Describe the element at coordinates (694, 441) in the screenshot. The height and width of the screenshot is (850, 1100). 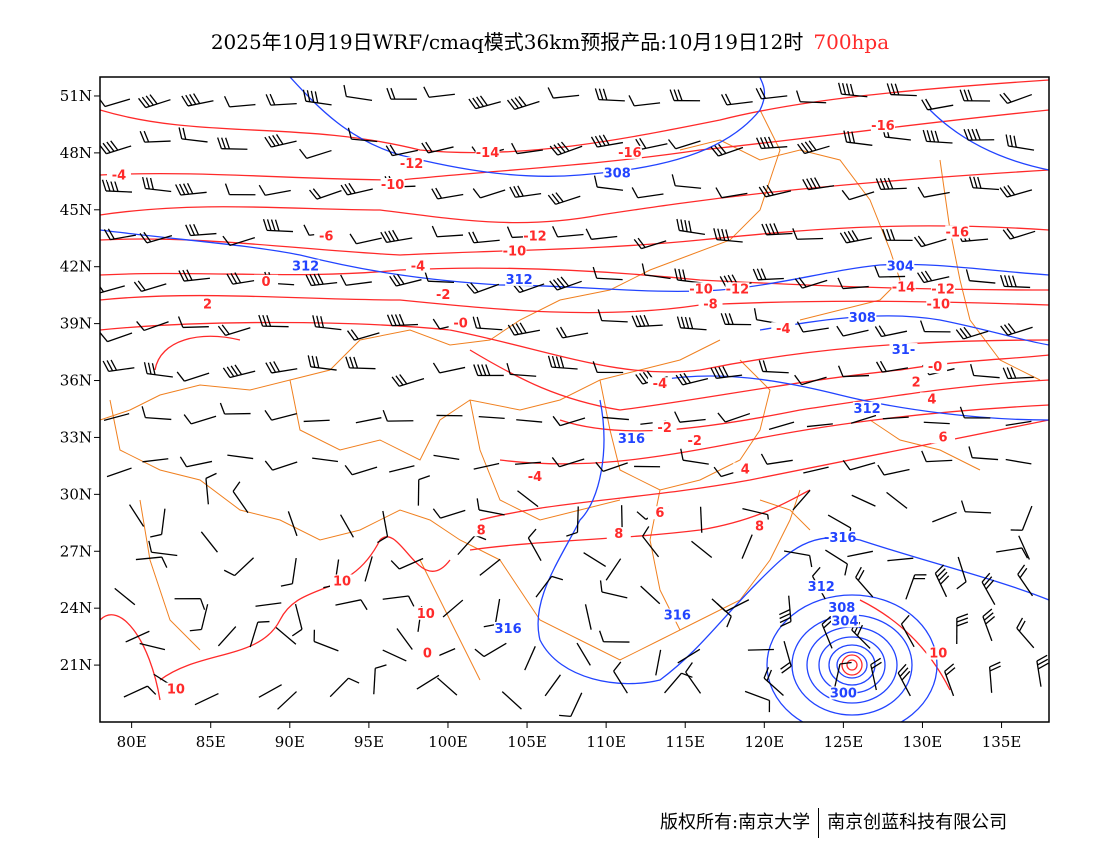
I see `isotherm-label: -2` at that location.